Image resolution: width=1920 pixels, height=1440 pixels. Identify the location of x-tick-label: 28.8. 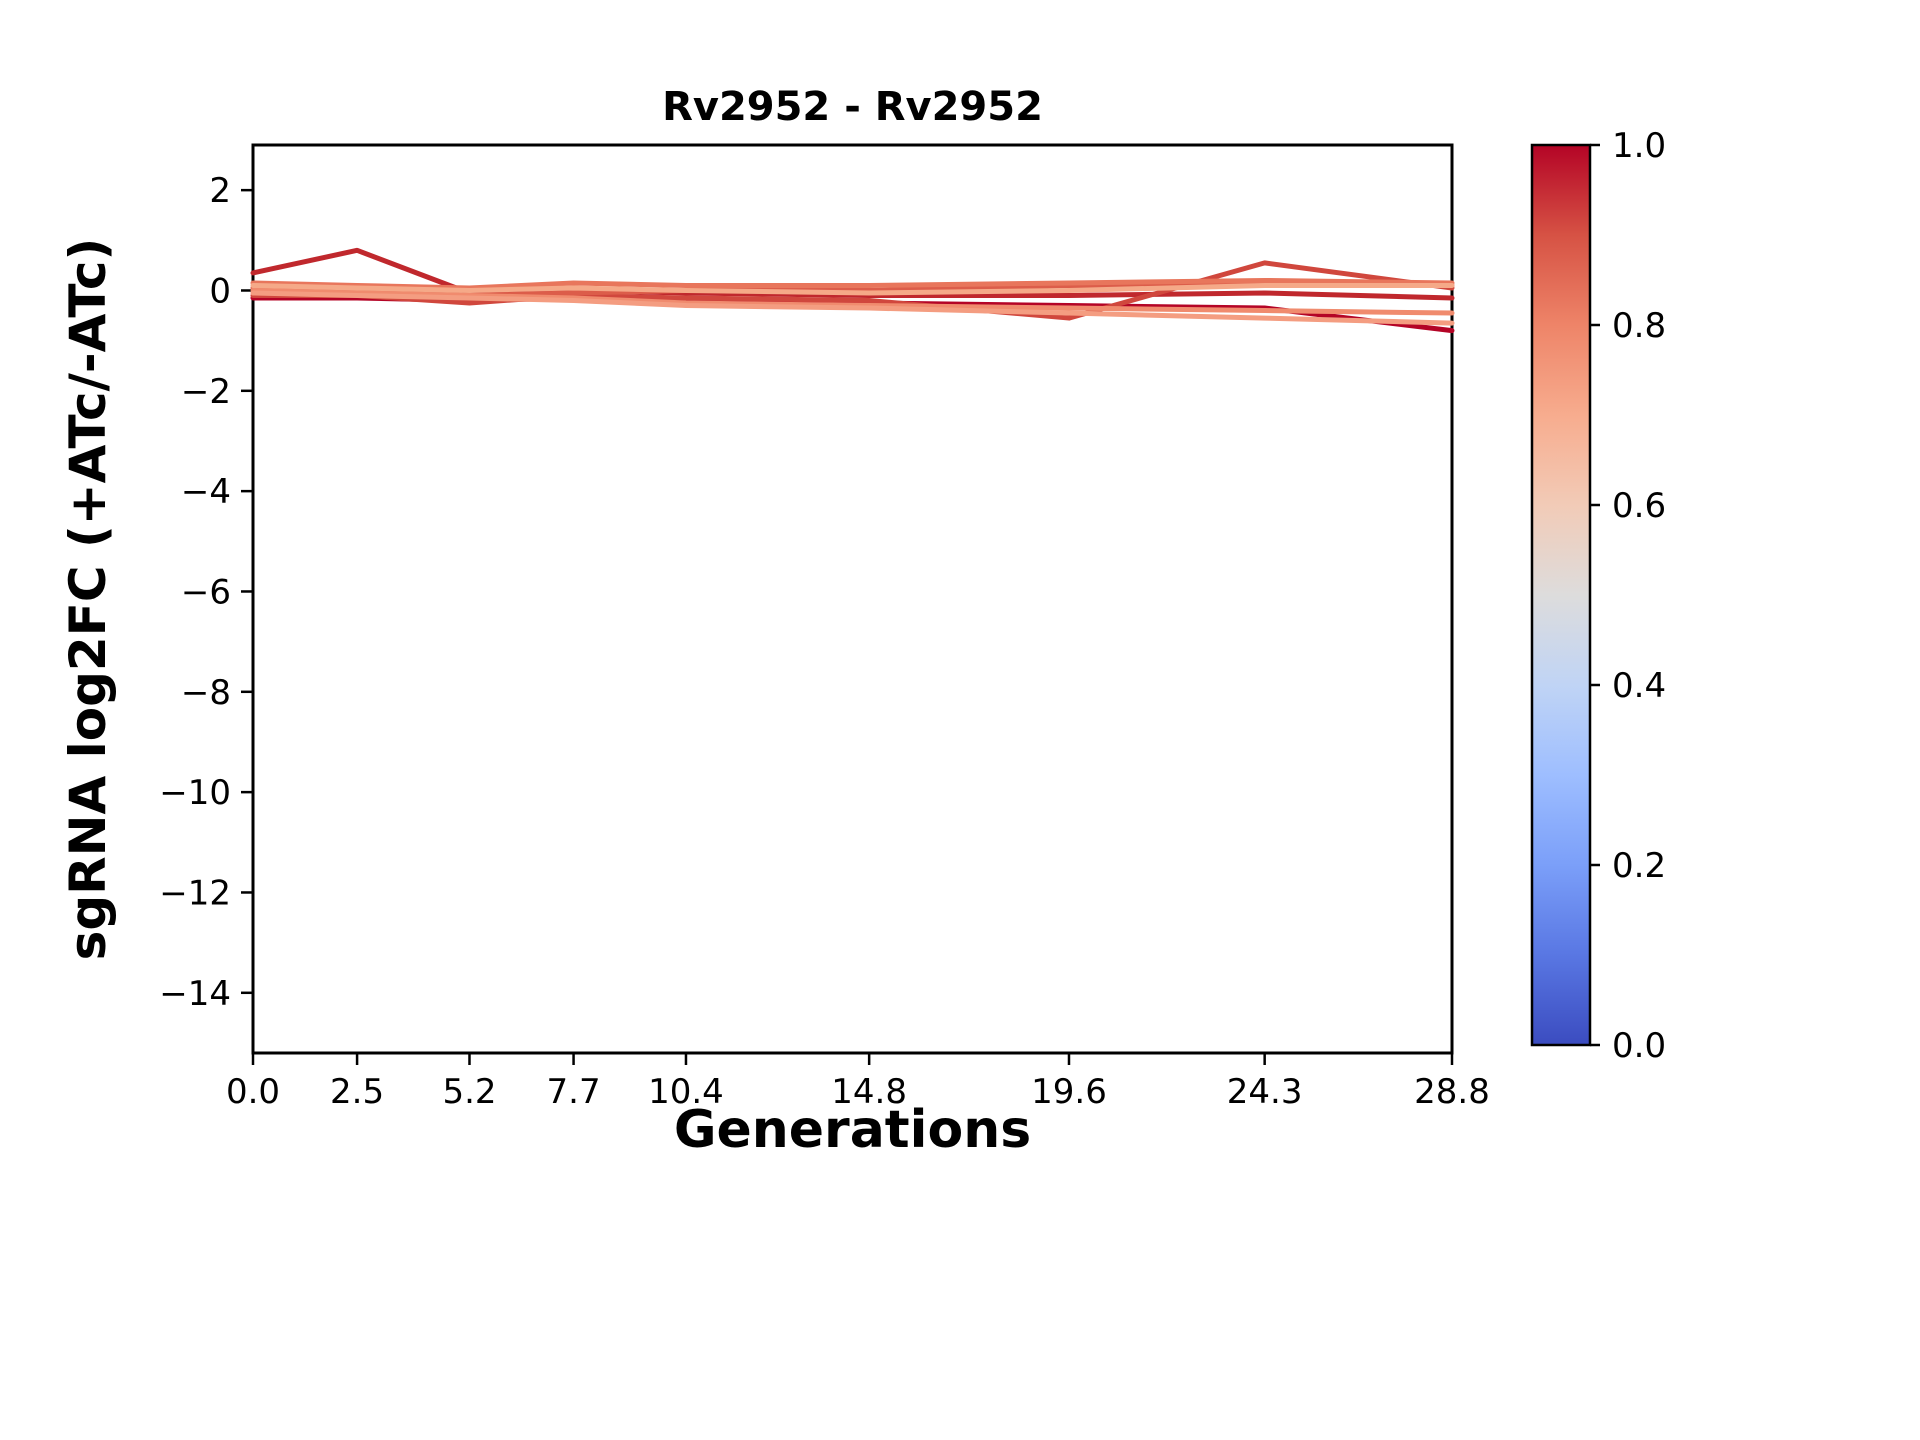
(1452, 1092).